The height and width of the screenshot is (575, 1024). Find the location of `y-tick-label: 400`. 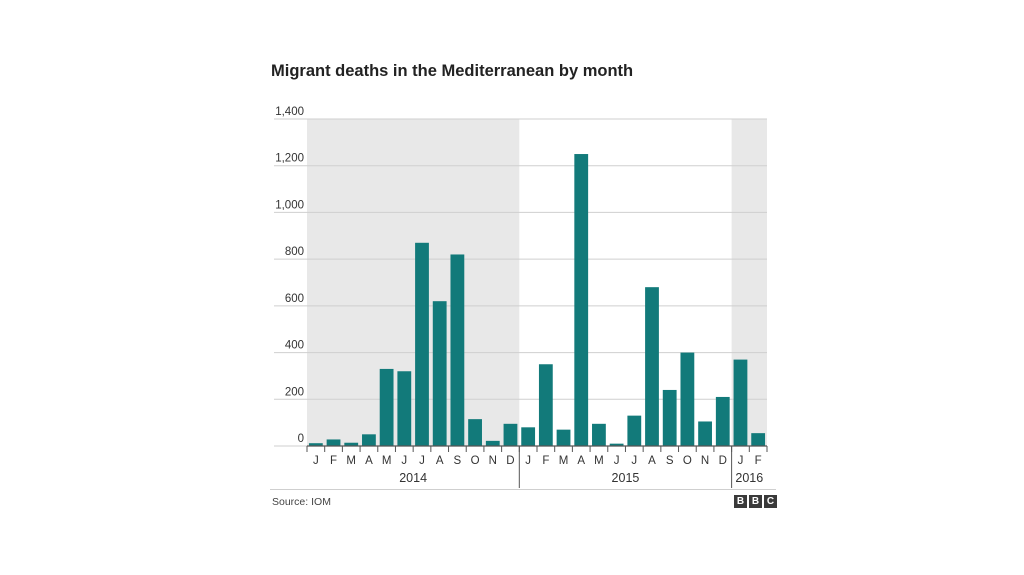

y-tick-label: 400 is located at coordinates (294, 346).